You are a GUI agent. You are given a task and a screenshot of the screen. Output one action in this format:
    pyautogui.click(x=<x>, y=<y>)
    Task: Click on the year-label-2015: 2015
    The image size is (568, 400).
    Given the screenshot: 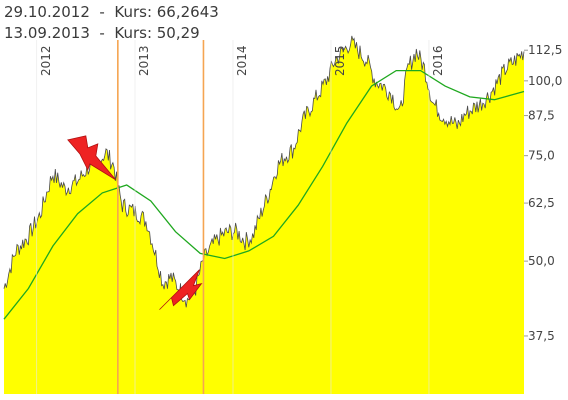 What is the action you would take?
    pyautogui.click(x=340, y=60)
    